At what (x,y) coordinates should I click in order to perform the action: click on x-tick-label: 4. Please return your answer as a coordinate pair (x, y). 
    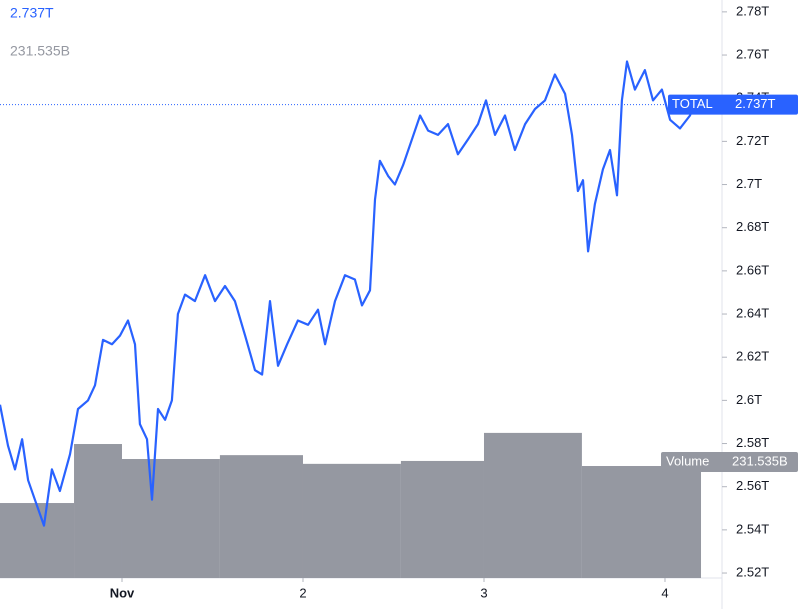
    Looking at the image, I should click on (664, 592).